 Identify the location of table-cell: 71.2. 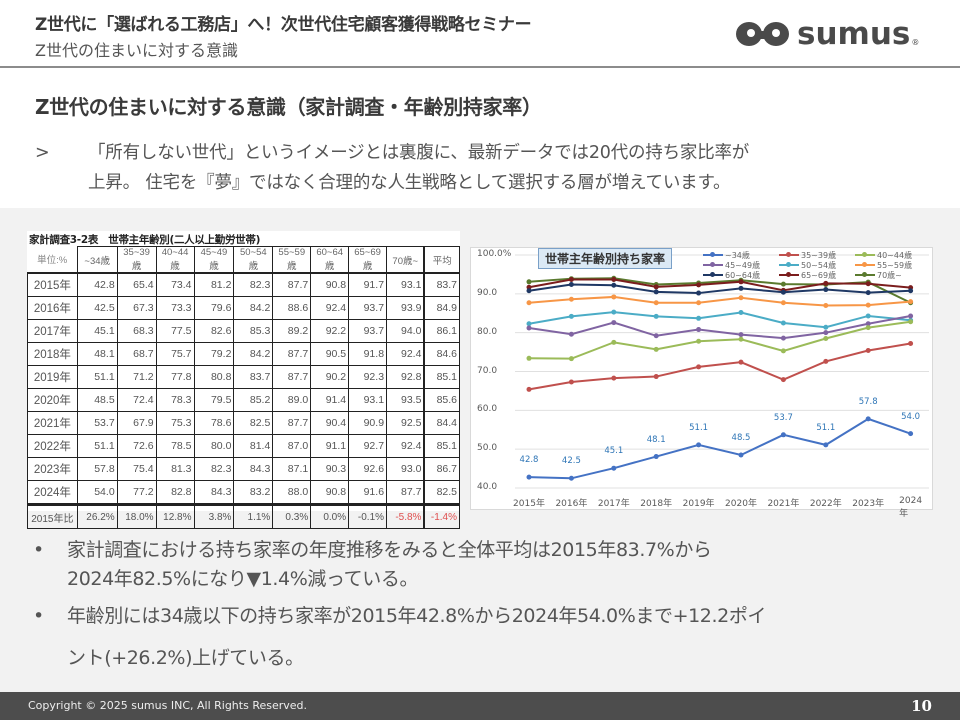
(136, 377).